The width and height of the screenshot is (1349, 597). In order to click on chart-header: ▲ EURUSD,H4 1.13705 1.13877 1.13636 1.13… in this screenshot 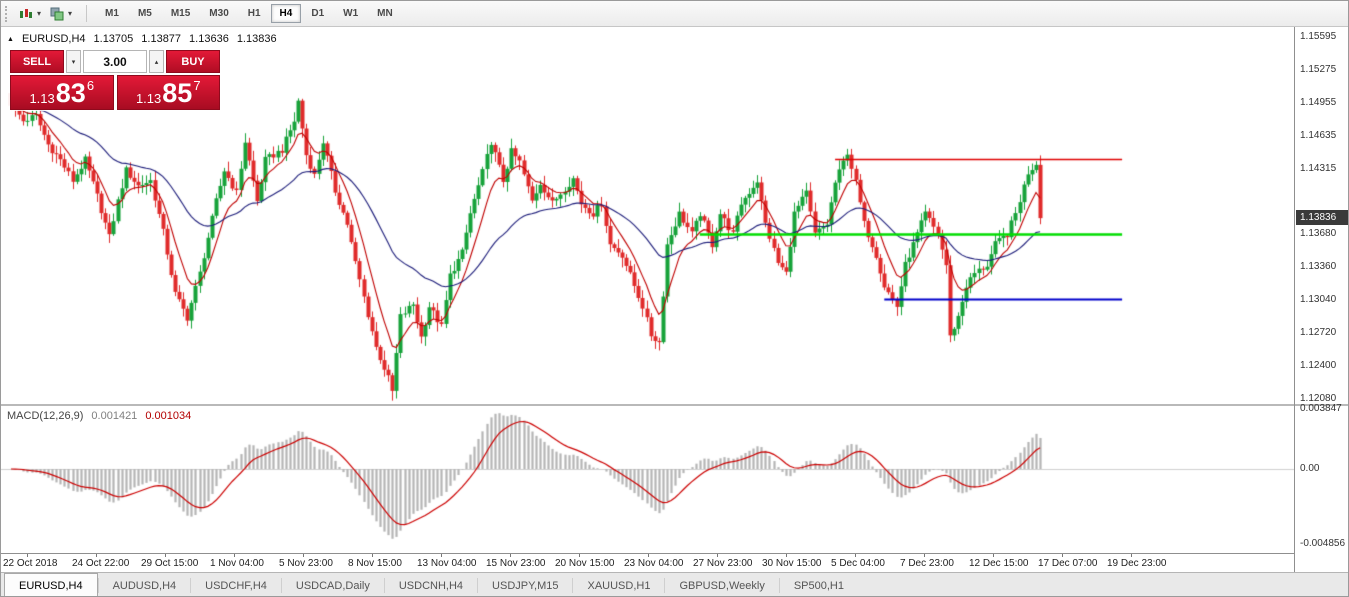, I will do `click(142, 39)`.